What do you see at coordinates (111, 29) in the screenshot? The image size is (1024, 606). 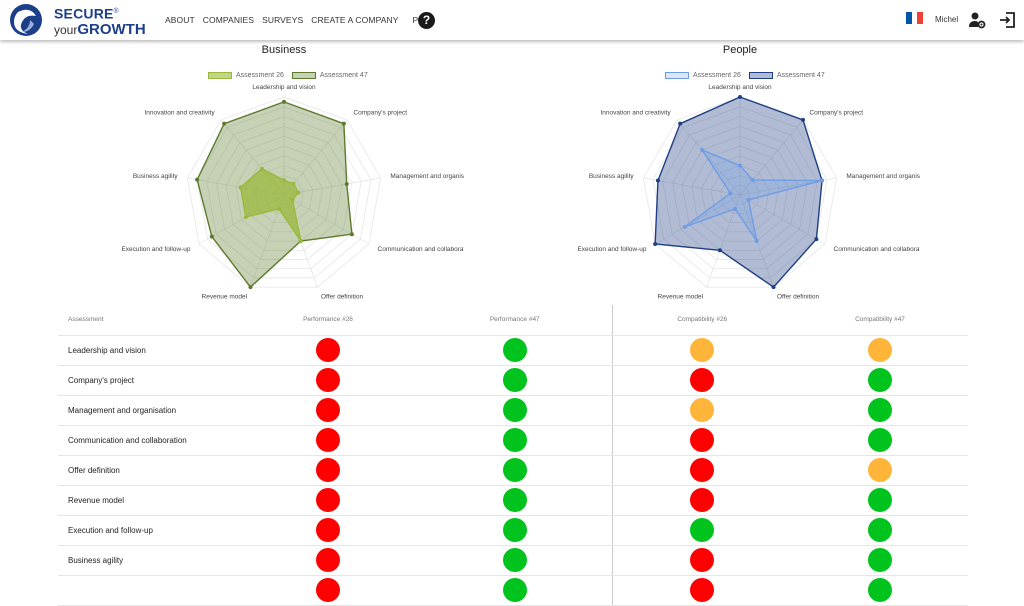 I see `brand-growth-text: GROWTH` at bounding box center [111, 29].